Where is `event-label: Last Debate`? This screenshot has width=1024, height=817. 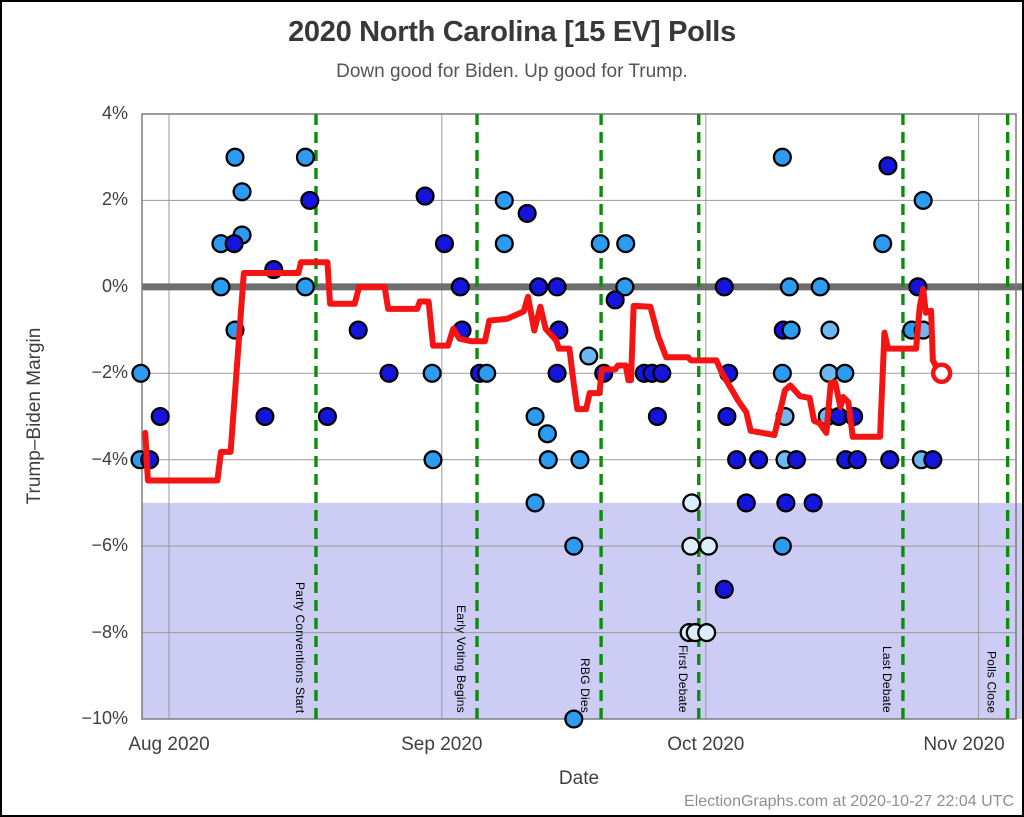 event-label: Last Debate is located at coordinates (886, 679).